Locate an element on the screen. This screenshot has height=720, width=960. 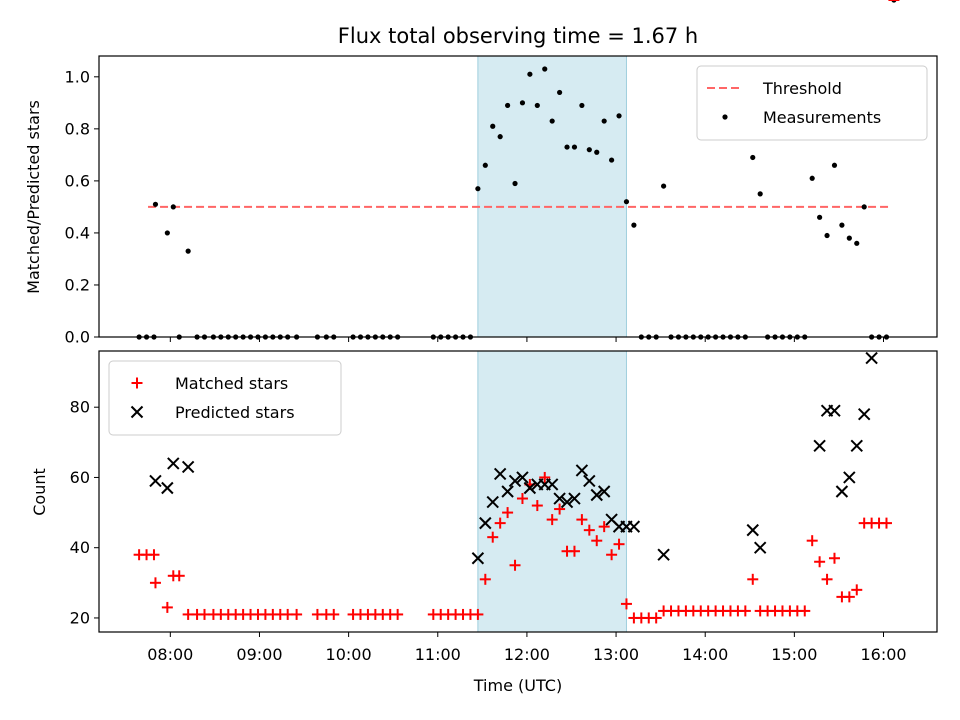
legend-box is located at coordinates (812, 103).